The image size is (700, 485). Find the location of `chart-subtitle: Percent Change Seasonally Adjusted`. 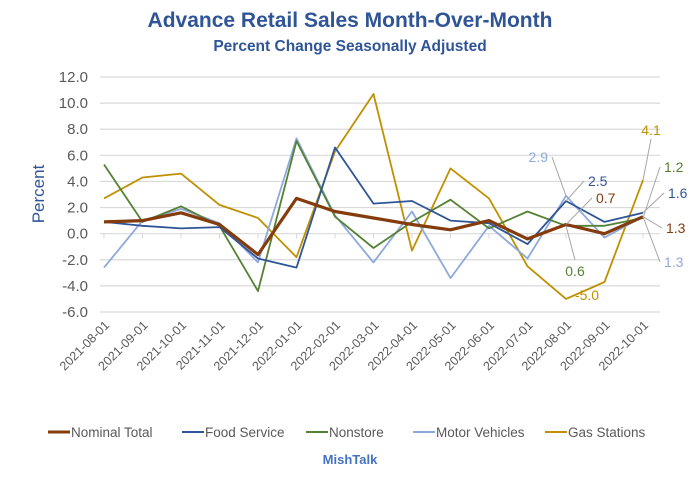

chart-subtitle: Percent Change Seasonally Adjusted is located at coordinates (349, 46).